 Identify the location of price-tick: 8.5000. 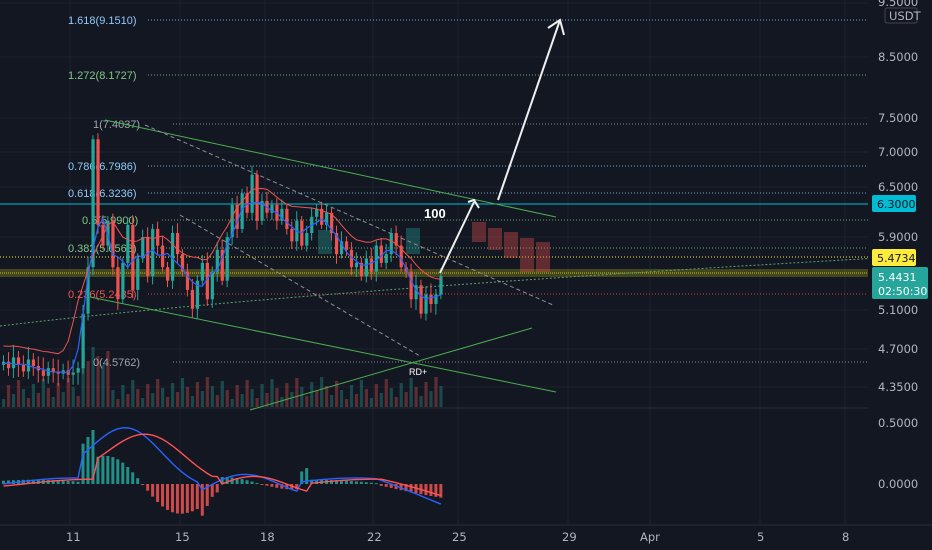
(898, 57).